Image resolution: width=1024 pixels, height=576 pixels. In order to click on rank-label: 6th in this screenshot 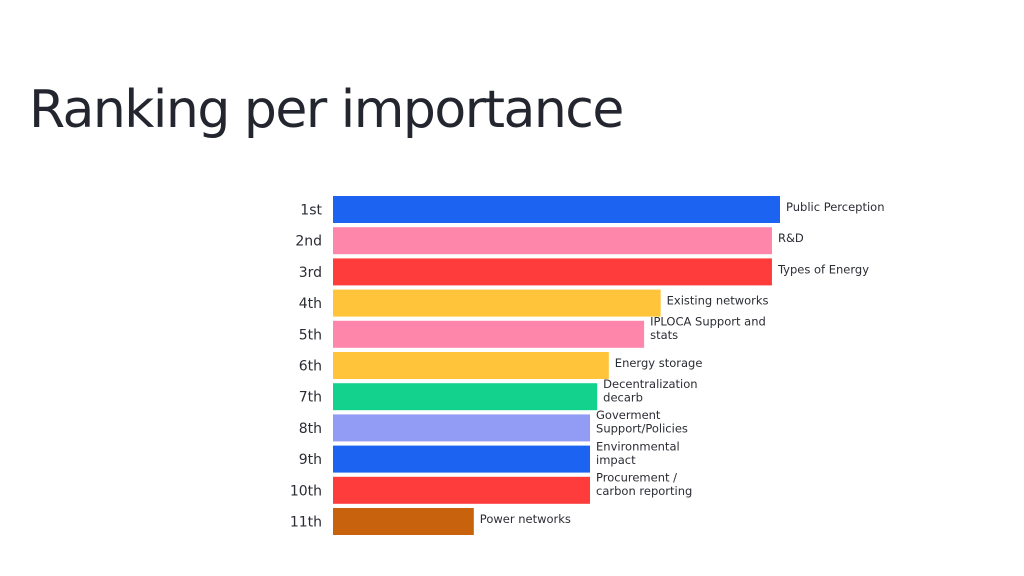, I will do `click(310, 367)`.